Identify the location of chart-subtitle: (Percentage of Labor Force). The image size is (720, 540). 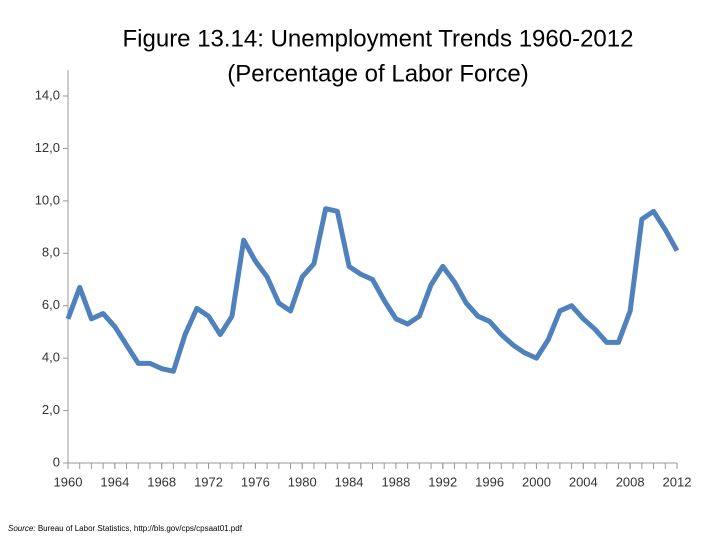
(378, 73).